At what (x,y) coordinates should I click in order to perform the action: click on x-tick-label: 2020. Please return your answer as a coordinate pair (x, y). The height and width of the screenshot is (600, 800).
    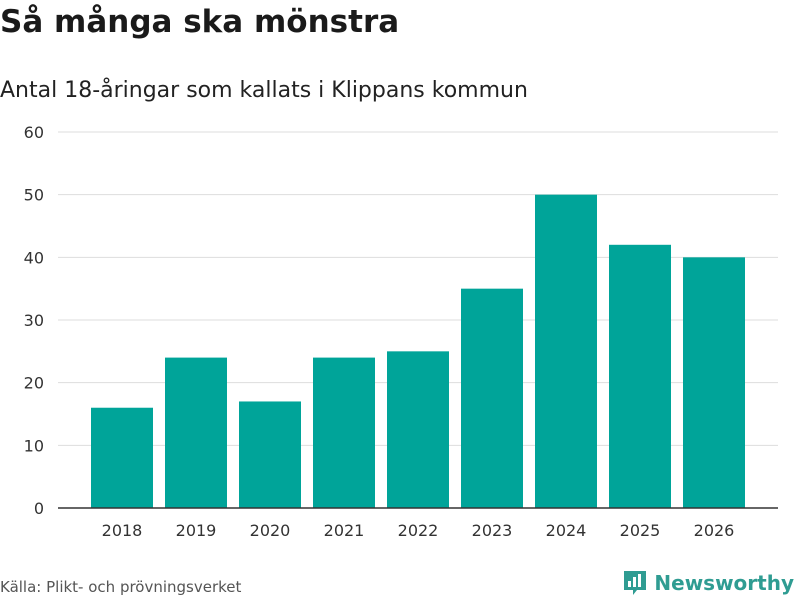
    Looking at the image, I should click on (270, 530).